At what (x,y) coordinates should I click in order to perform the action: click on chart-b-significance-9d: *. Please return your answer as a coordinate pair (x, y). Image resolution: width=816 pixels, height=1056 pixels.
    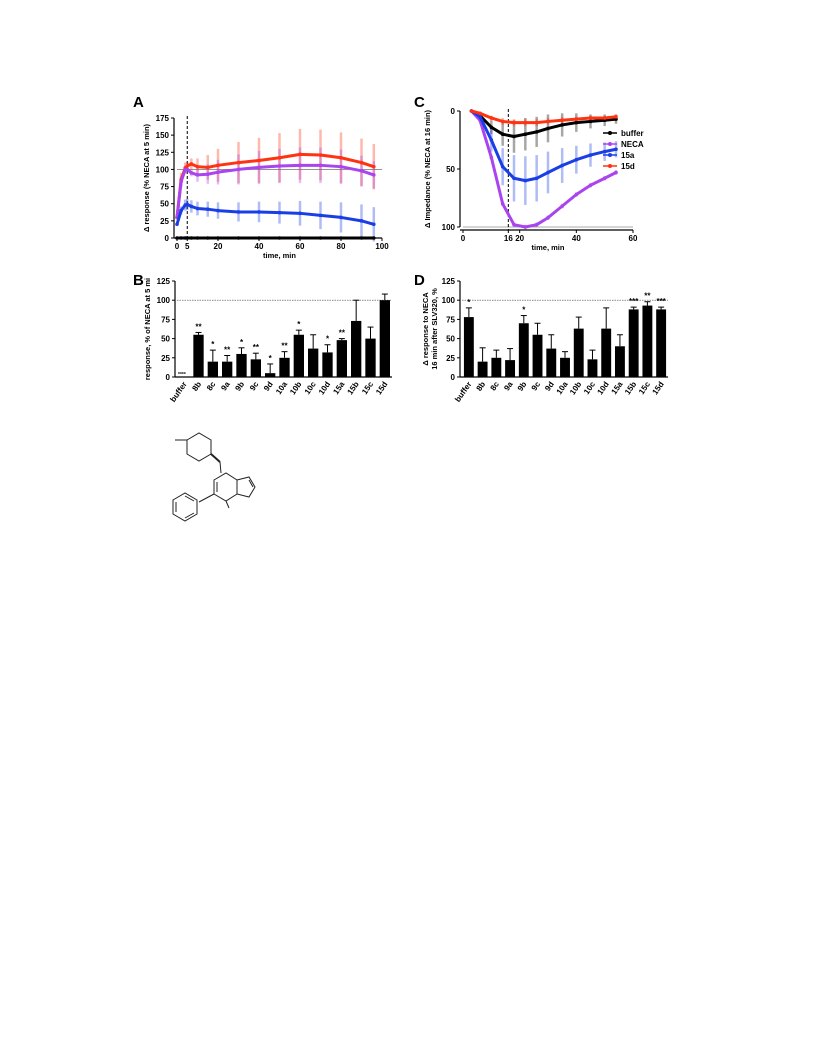
    Looking at the image, I should click on (271, 358).